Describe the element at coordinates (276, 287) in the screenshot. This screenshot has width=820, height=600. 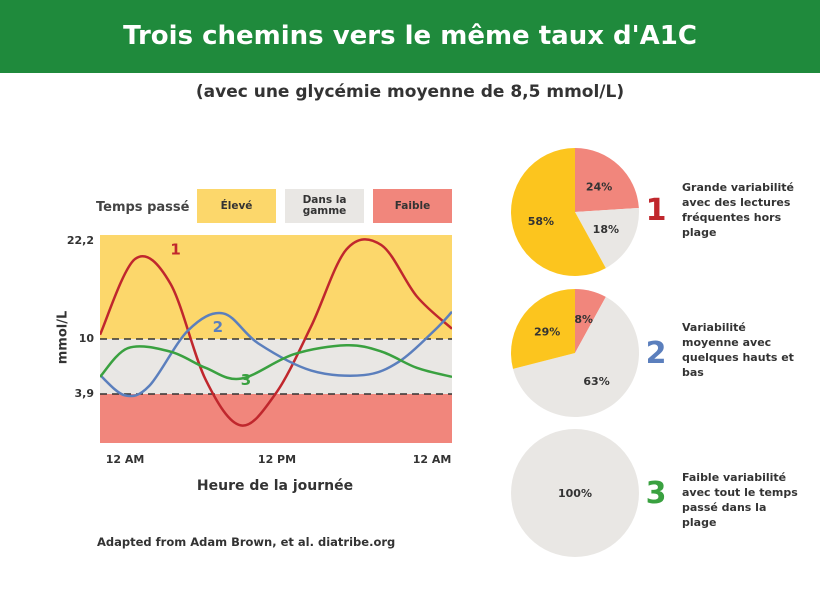
I see `band-high` at that location.